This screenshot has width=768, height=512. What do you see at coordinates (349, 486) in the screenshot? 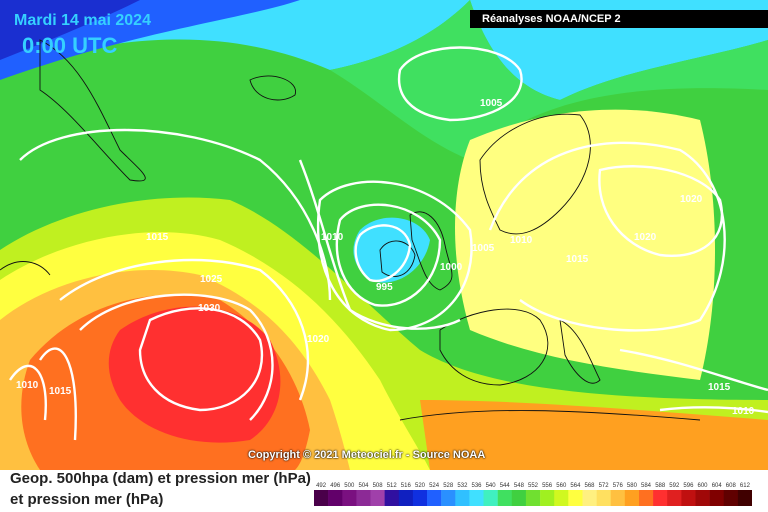
I see `scale-tick-label: 500` at bounding box center [349, 486].